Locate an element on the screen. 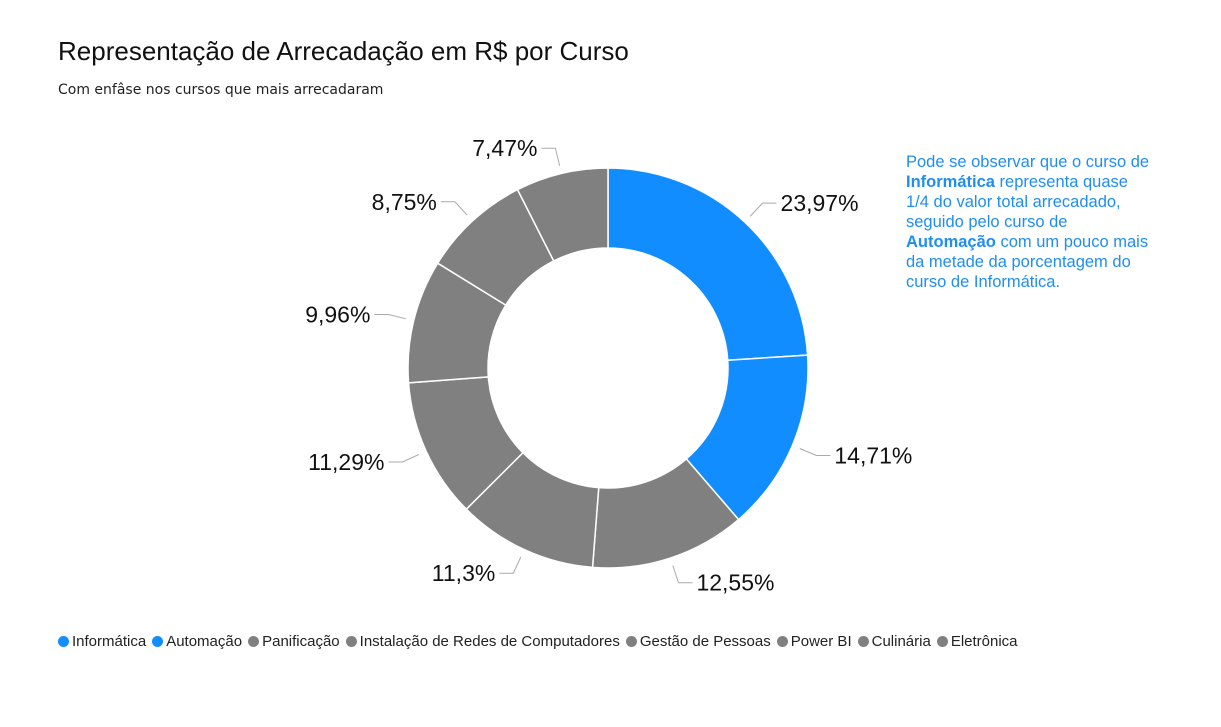 The image size is (1221, 727). legend-item: Automação is located at coordinates (197, 641).